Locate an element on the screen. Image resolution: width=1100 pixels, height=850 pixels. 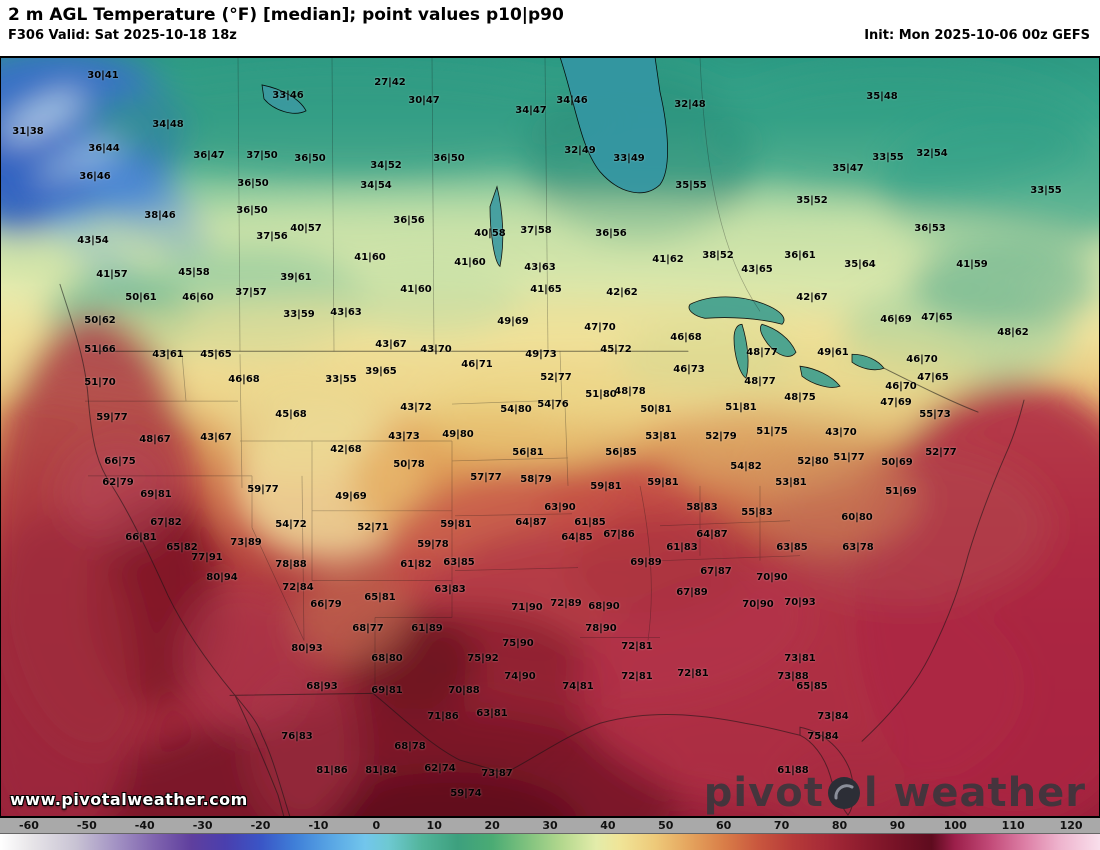
point-value: 51|66 is located at coordinates (100, 350).